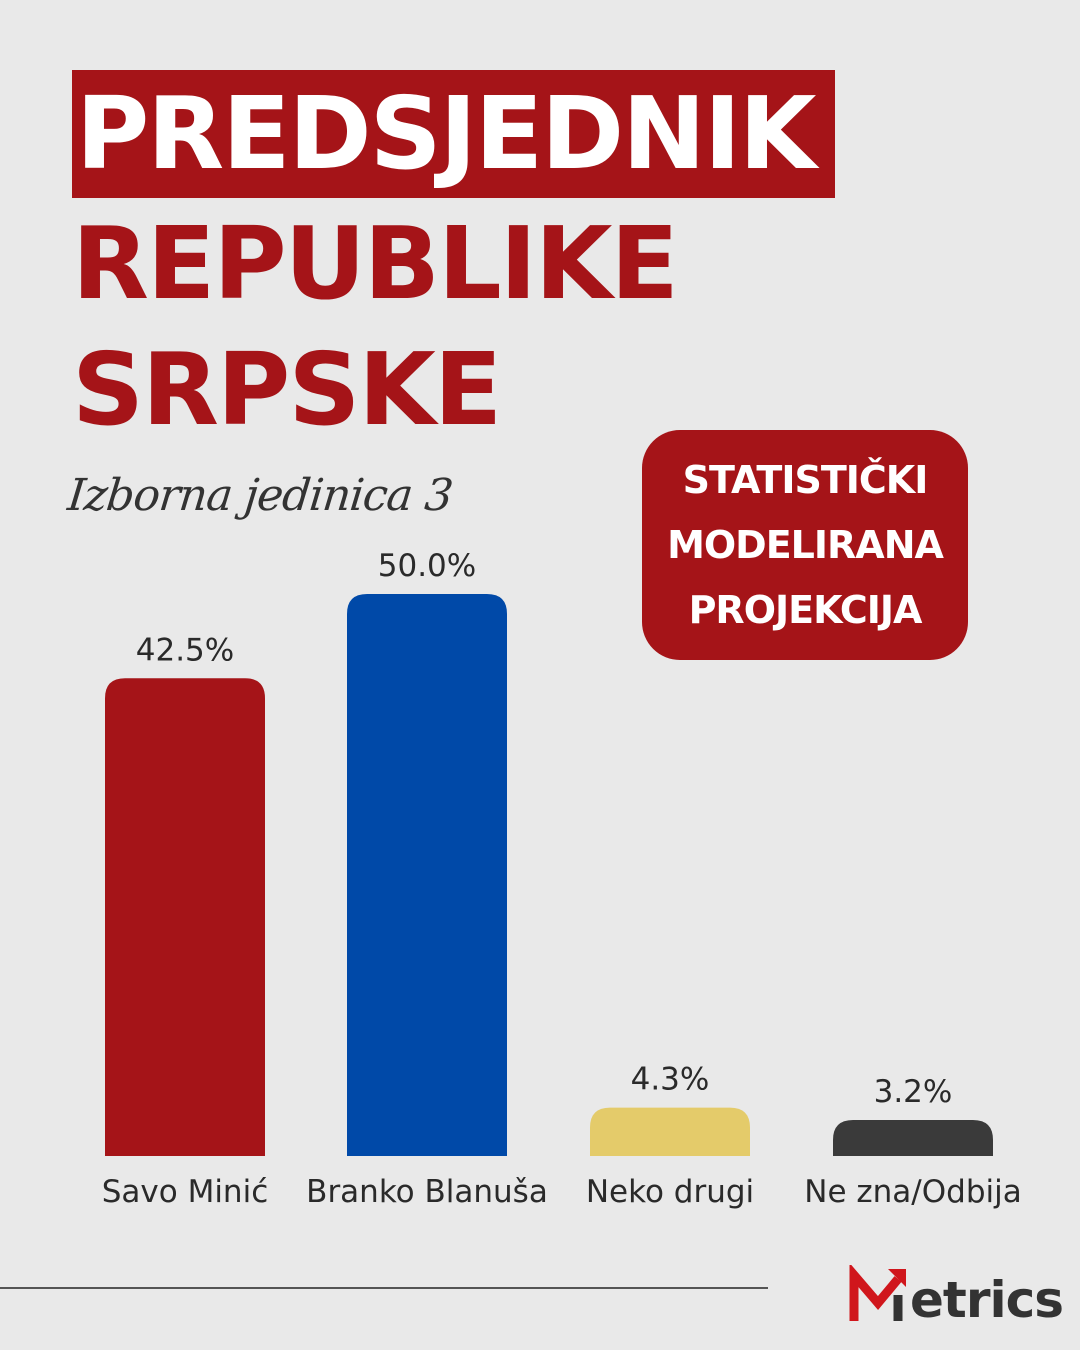 The width and height of the screenshot is (1080, 1350). Describe the element at coordinates (384, 1288) in the screenshot. I see `footer-divider` at that location.